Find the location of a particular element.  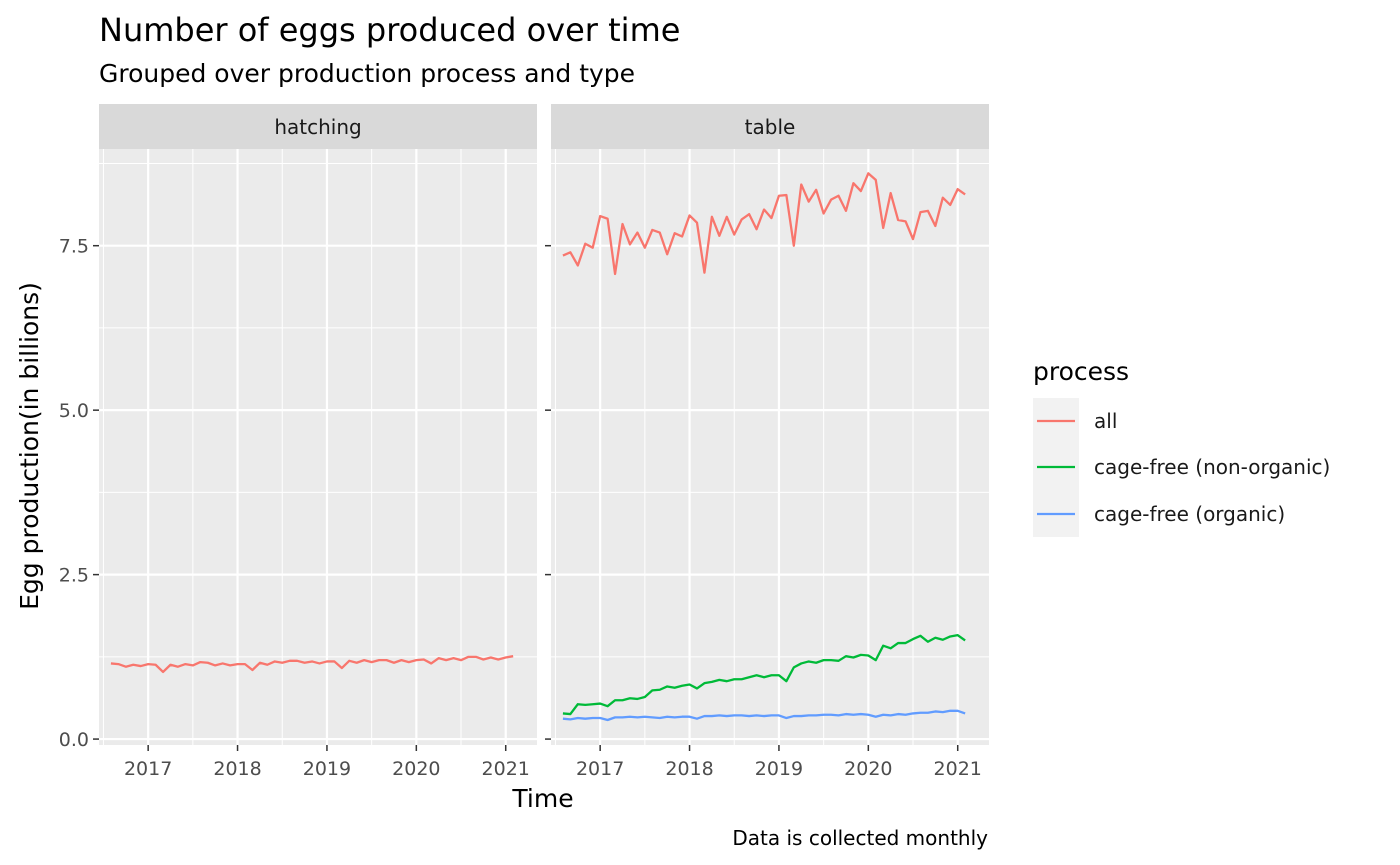

y-axis-label: Egg production(in billions) is located at coordinates (29, 446).